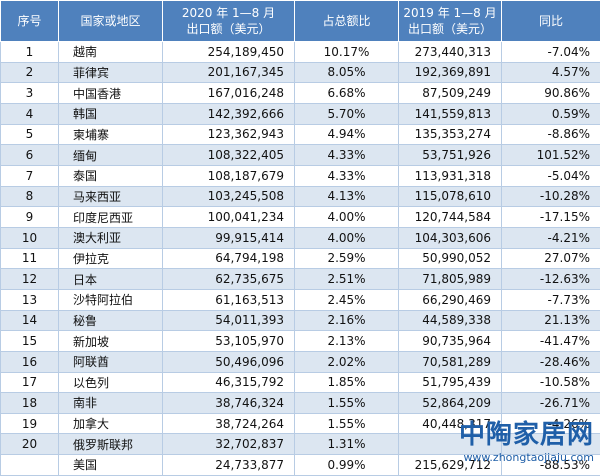 This screenshot has width=600, height=476. I want to click on table-cell: 秘鲁, so click(111, 320).